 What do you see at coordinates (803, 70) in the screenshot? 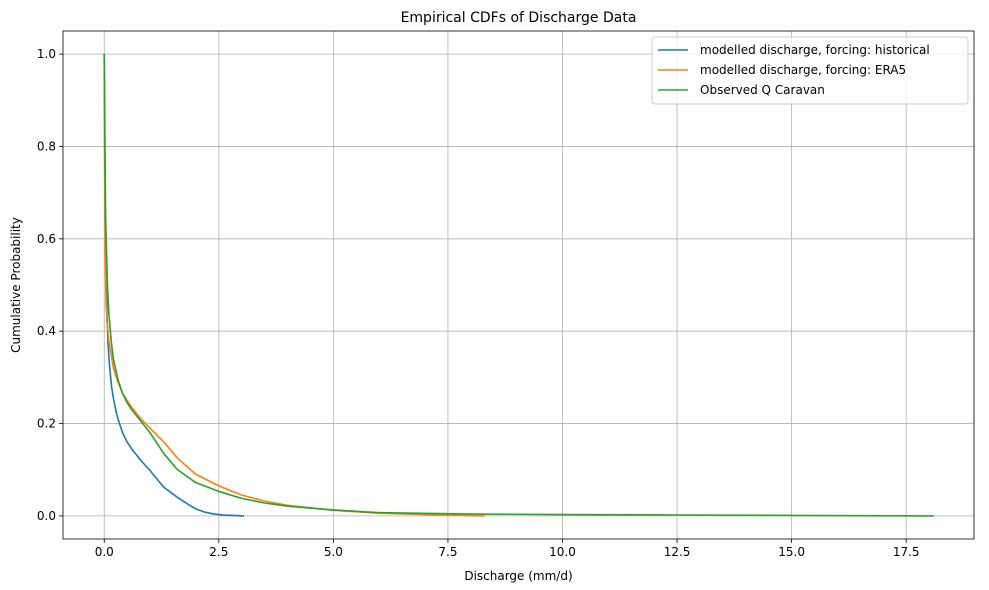
I see `legend-label-1: modelled discharge, forcing: ERA5` at bounding box center [803, 70].